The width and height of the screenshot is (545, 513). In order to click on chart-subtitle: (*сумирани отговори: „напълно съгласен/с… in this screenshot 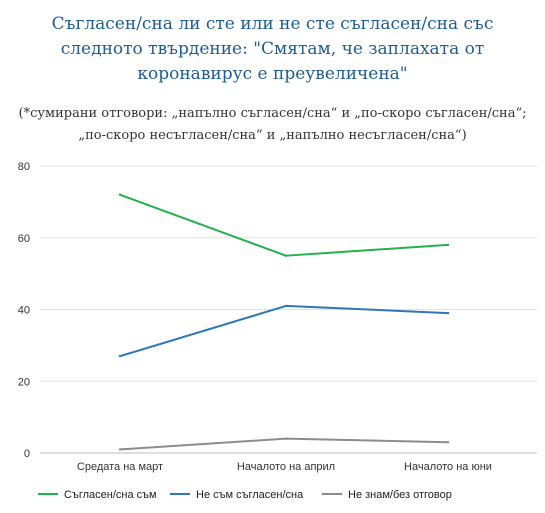, I will do `click(272, 124)`.